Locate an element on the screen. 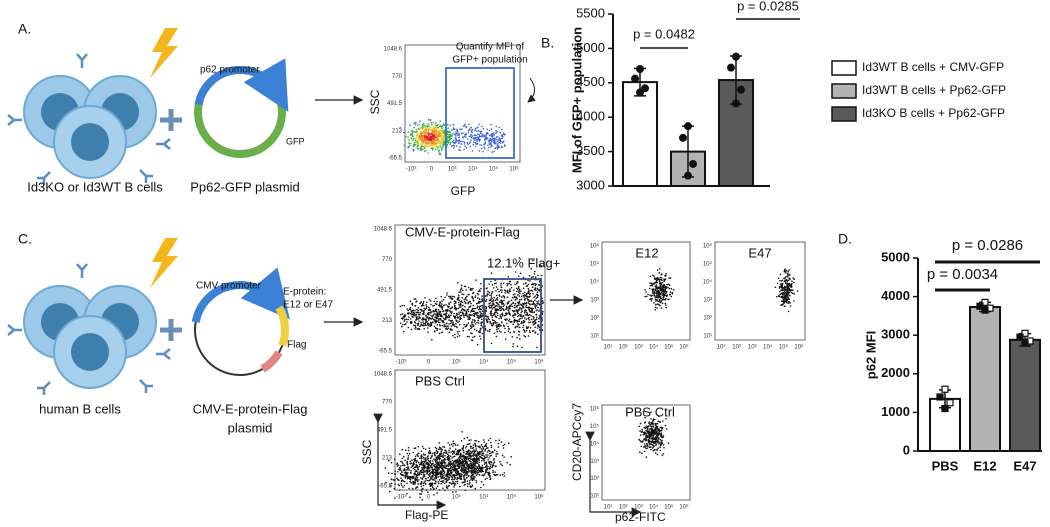  tag-arc is located at coordinates (271, 361).